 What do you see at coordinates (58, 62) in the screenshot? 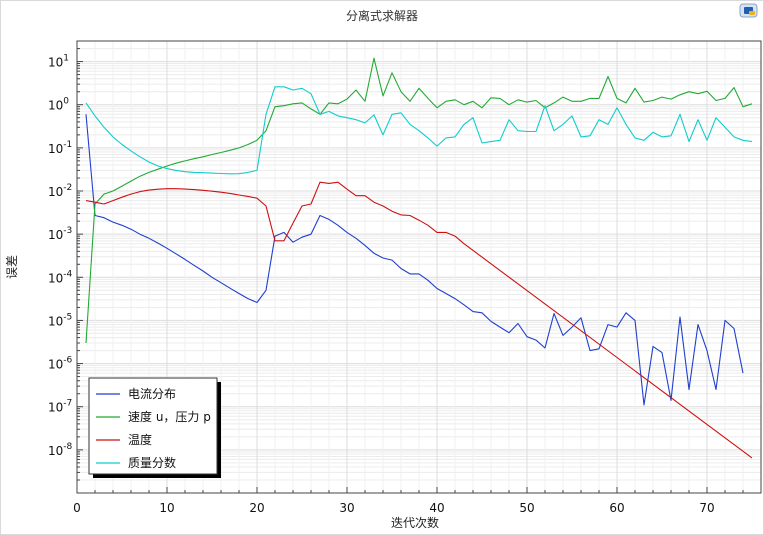
I see `y-tick-label: 10¹` at bounding box center [58, 62].